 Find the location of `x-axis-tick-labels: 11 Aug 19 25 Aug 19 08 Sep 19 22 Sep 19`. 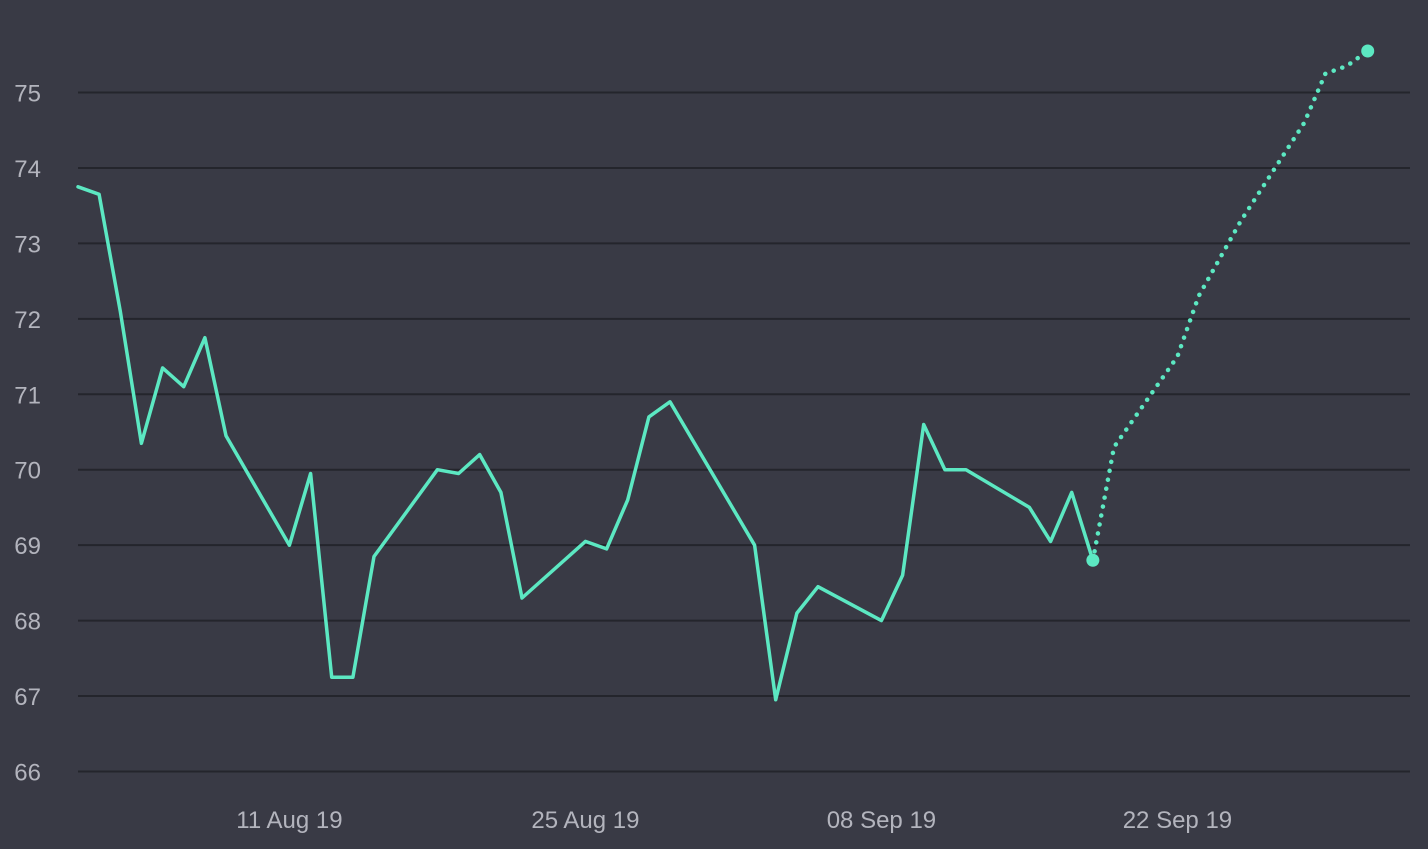

x-axis-tick-labels: 11 Aug 19 25 Aug 19 08 Sep 19 22 Sep 19 is located at coordinates (734, 820).